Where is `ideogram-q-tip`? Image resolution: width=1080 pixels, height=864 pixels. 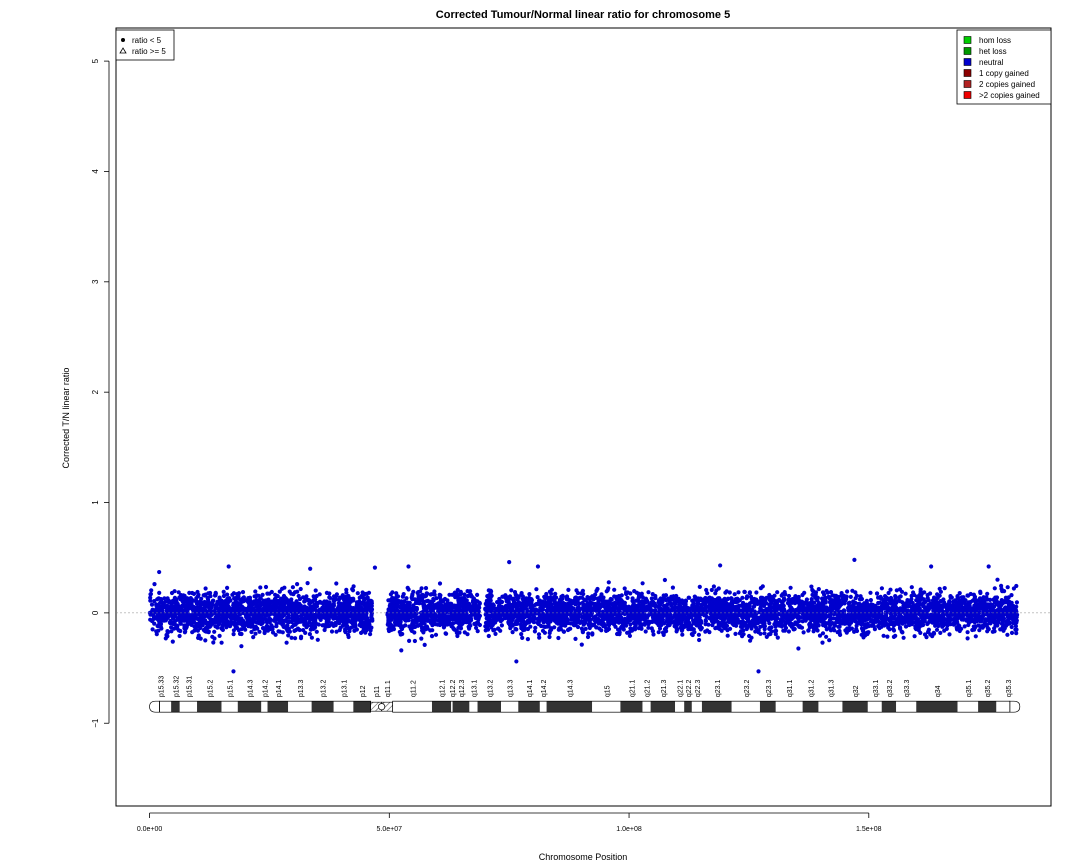
ideogram-q-tip is located at coordinates (1015, 706).